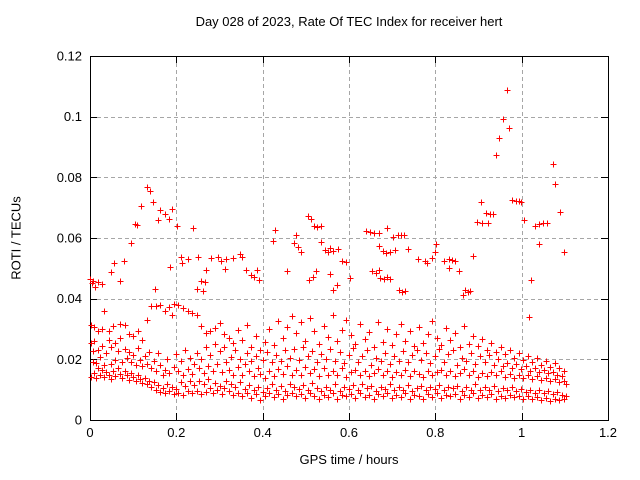 The height and width of the screenshot is (480, 640). Describe the element at coordinates (176, 432) in the screenshot. I see `x-tick-label: 0.2` at that location.